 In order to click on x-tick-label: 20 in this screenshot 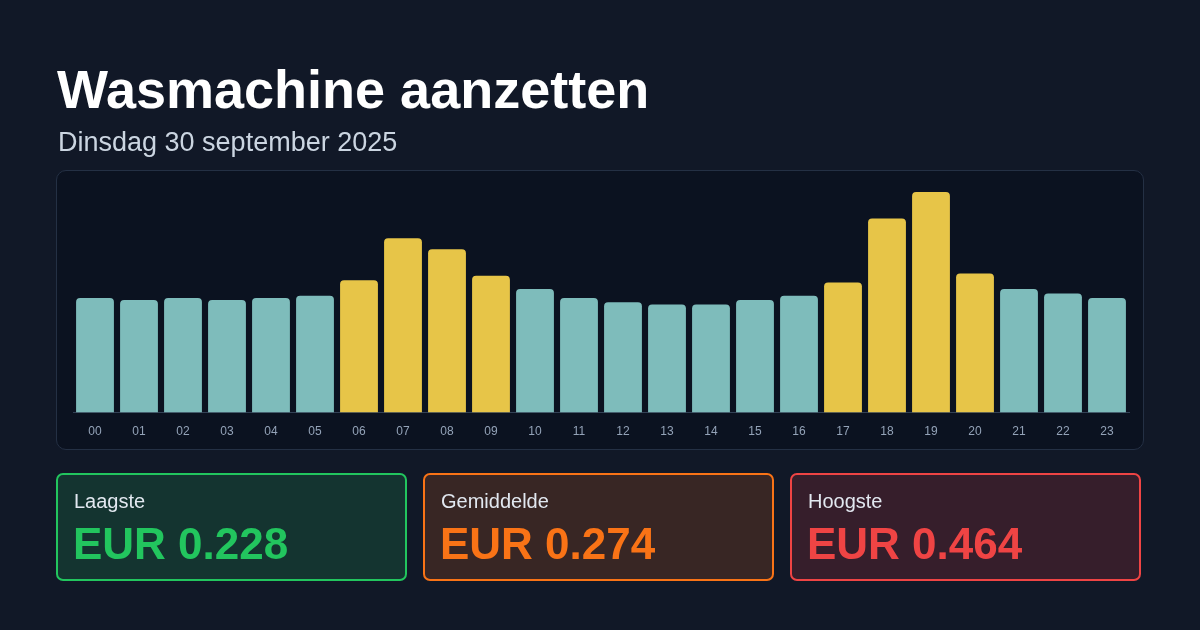, I will do `click(975, 431)`.